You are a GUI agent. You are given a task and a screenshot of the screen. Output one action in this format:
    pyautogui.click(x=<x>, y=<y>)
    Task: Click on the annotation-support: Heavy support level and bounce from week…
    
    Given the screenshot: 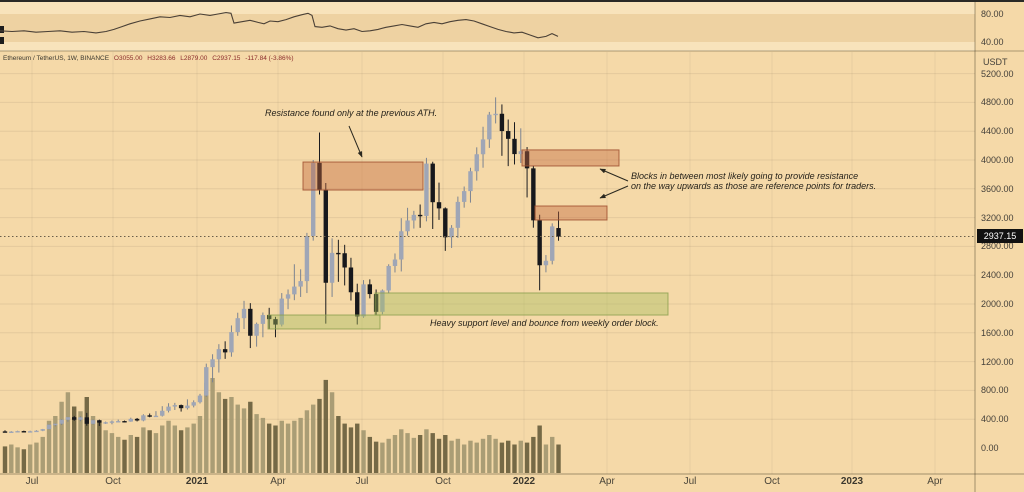 What is the action you would take?
    pyautogui.click(x=544, y=323)
    